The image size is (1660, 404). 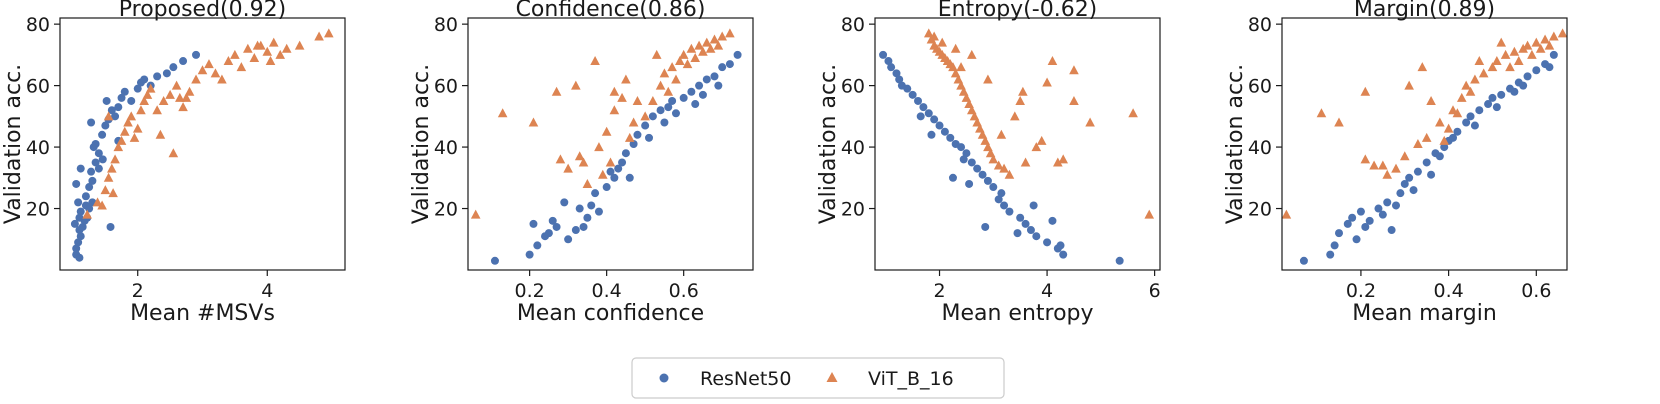 What do you see at coordinates (1155, 291) in the screenshot?
I see `x-tick-label: 6` at bounding box center [1155, 291].